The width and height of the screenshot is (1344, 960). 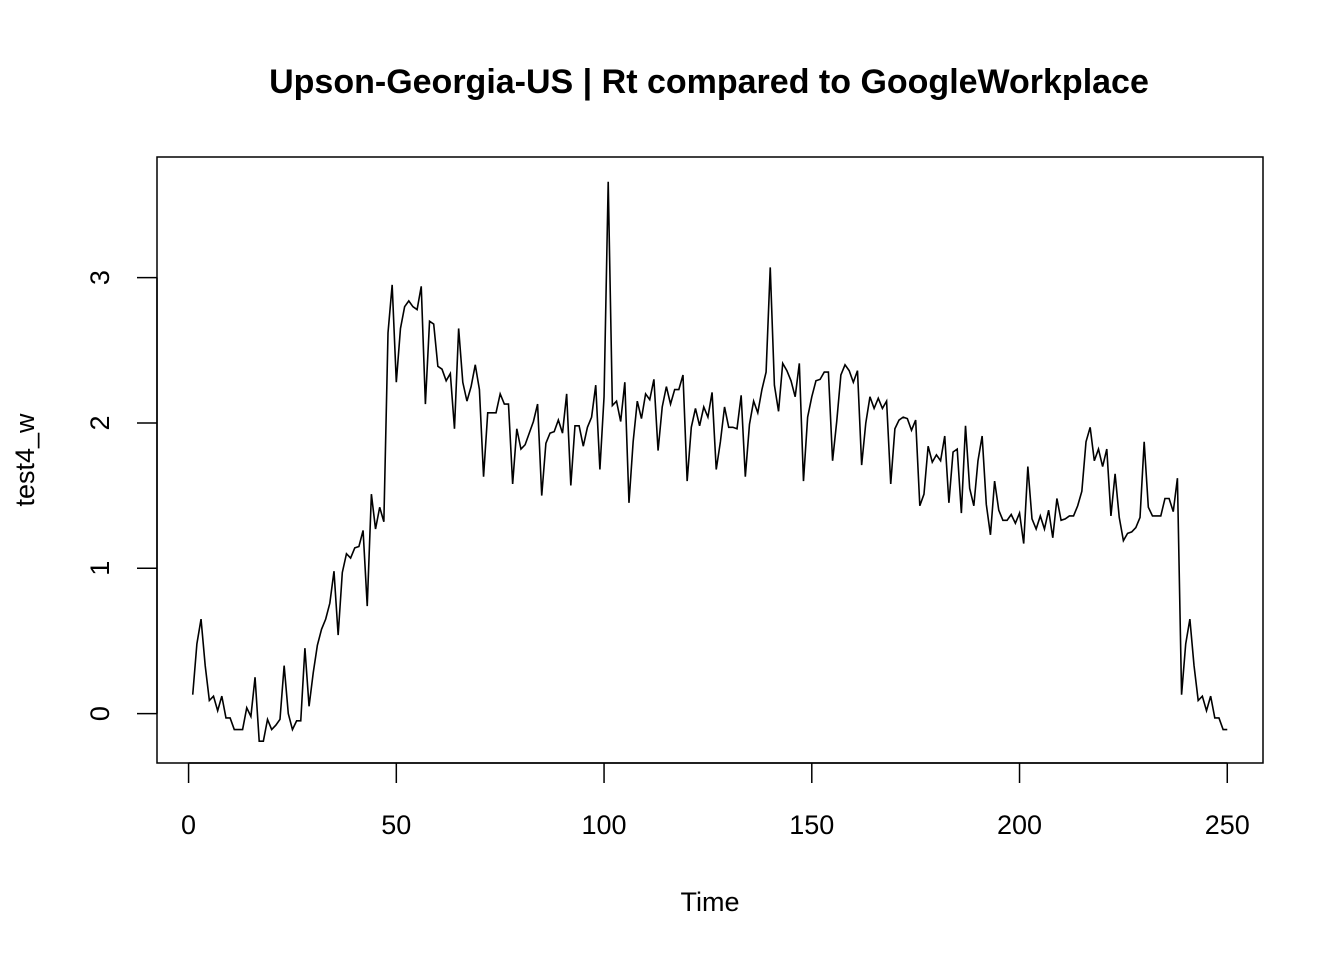 What do you see at coordinates (604, 825) in the screenshot?
I see `x-tick-label: 100` at bounding box center [604, 825].